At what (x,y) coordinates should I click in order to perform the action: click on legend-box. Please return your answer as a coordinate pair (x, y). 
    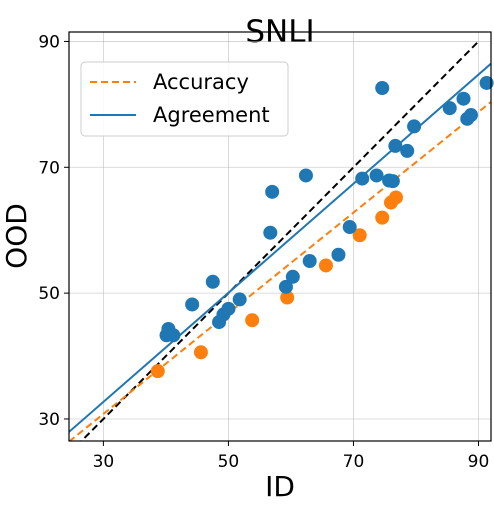
    Looking at the image, I should click on (184, 99).